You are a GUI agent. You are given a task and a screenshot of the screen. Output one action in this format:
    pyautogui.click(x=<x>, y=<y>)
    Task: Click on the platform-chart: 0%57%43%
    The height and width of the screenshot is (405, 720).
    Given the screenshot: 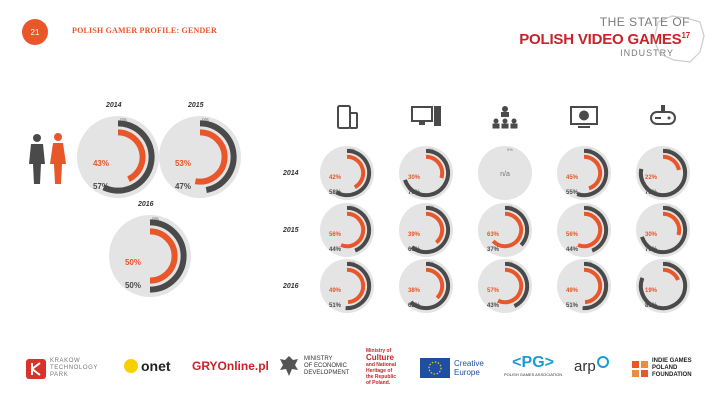 What is the action you would take?
    pyautogui.click(x=505, y=286)
    